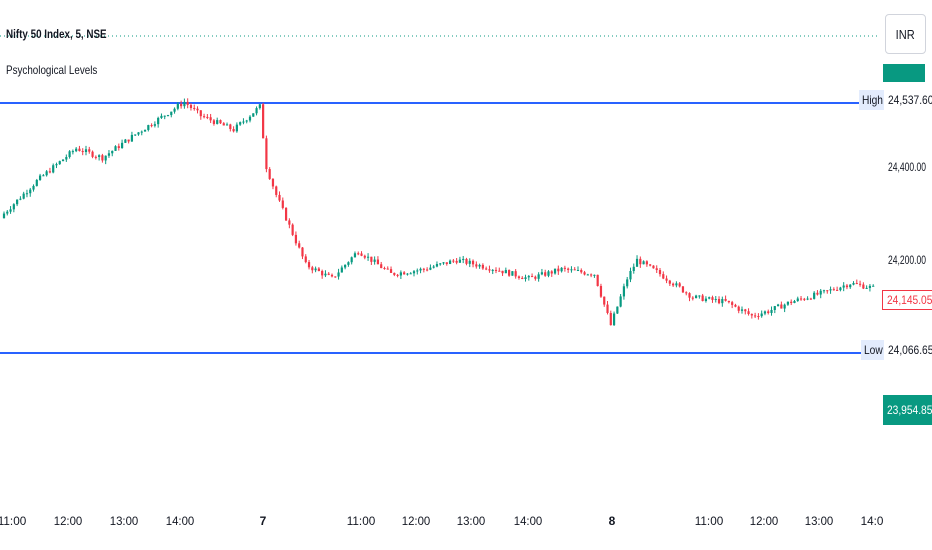  Describe the element at coordinates (764, 521) in the screenshot. I see `time-axis-label: 12:00` at that location.